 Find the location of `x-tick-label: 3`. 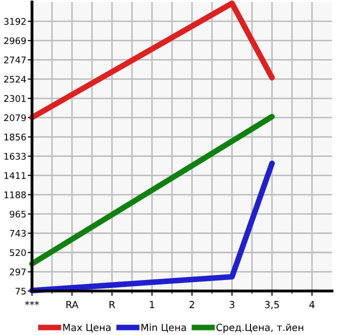

x-tick-label: 3 is located at coordinates (232, 304).